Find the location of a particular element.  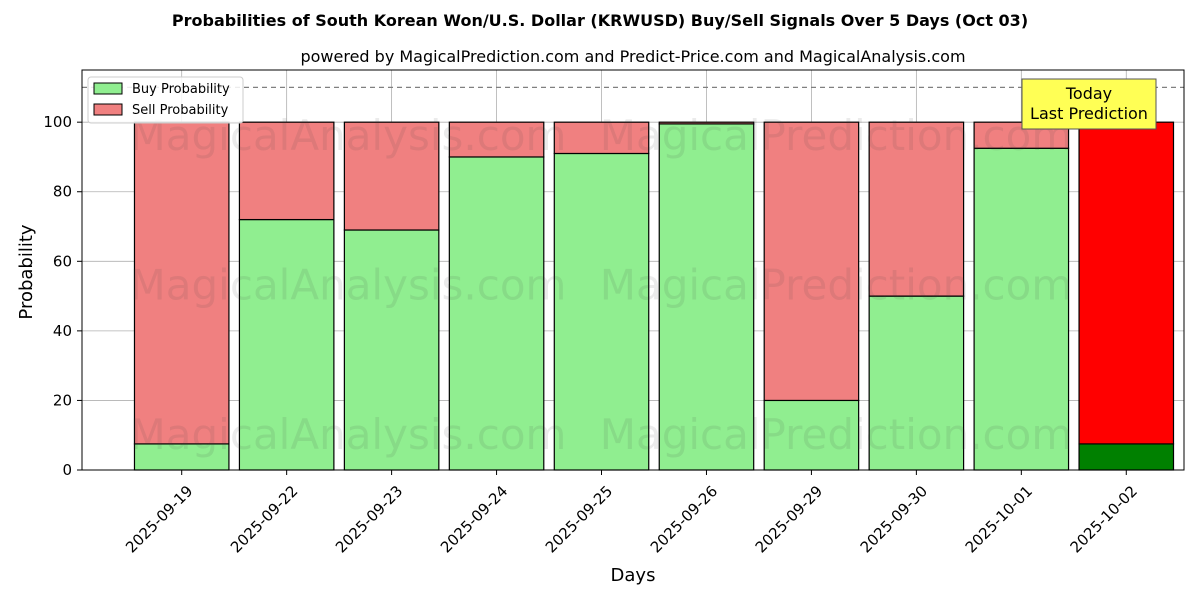

y-tick-label: 40 is located at coordinates (62, 331).